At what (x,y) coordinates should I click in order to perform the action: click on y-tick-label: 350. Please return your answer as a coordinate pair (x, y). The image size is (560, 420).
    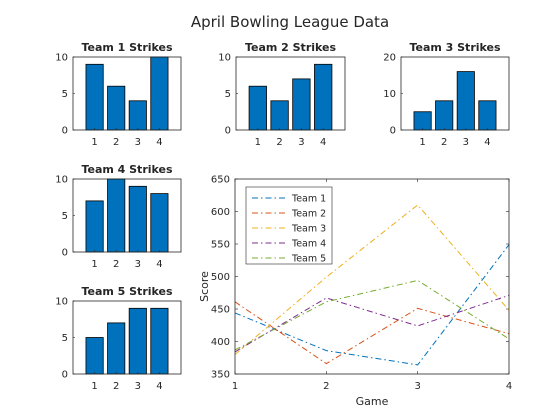
    Looking at the image, I should click on (220, 375).